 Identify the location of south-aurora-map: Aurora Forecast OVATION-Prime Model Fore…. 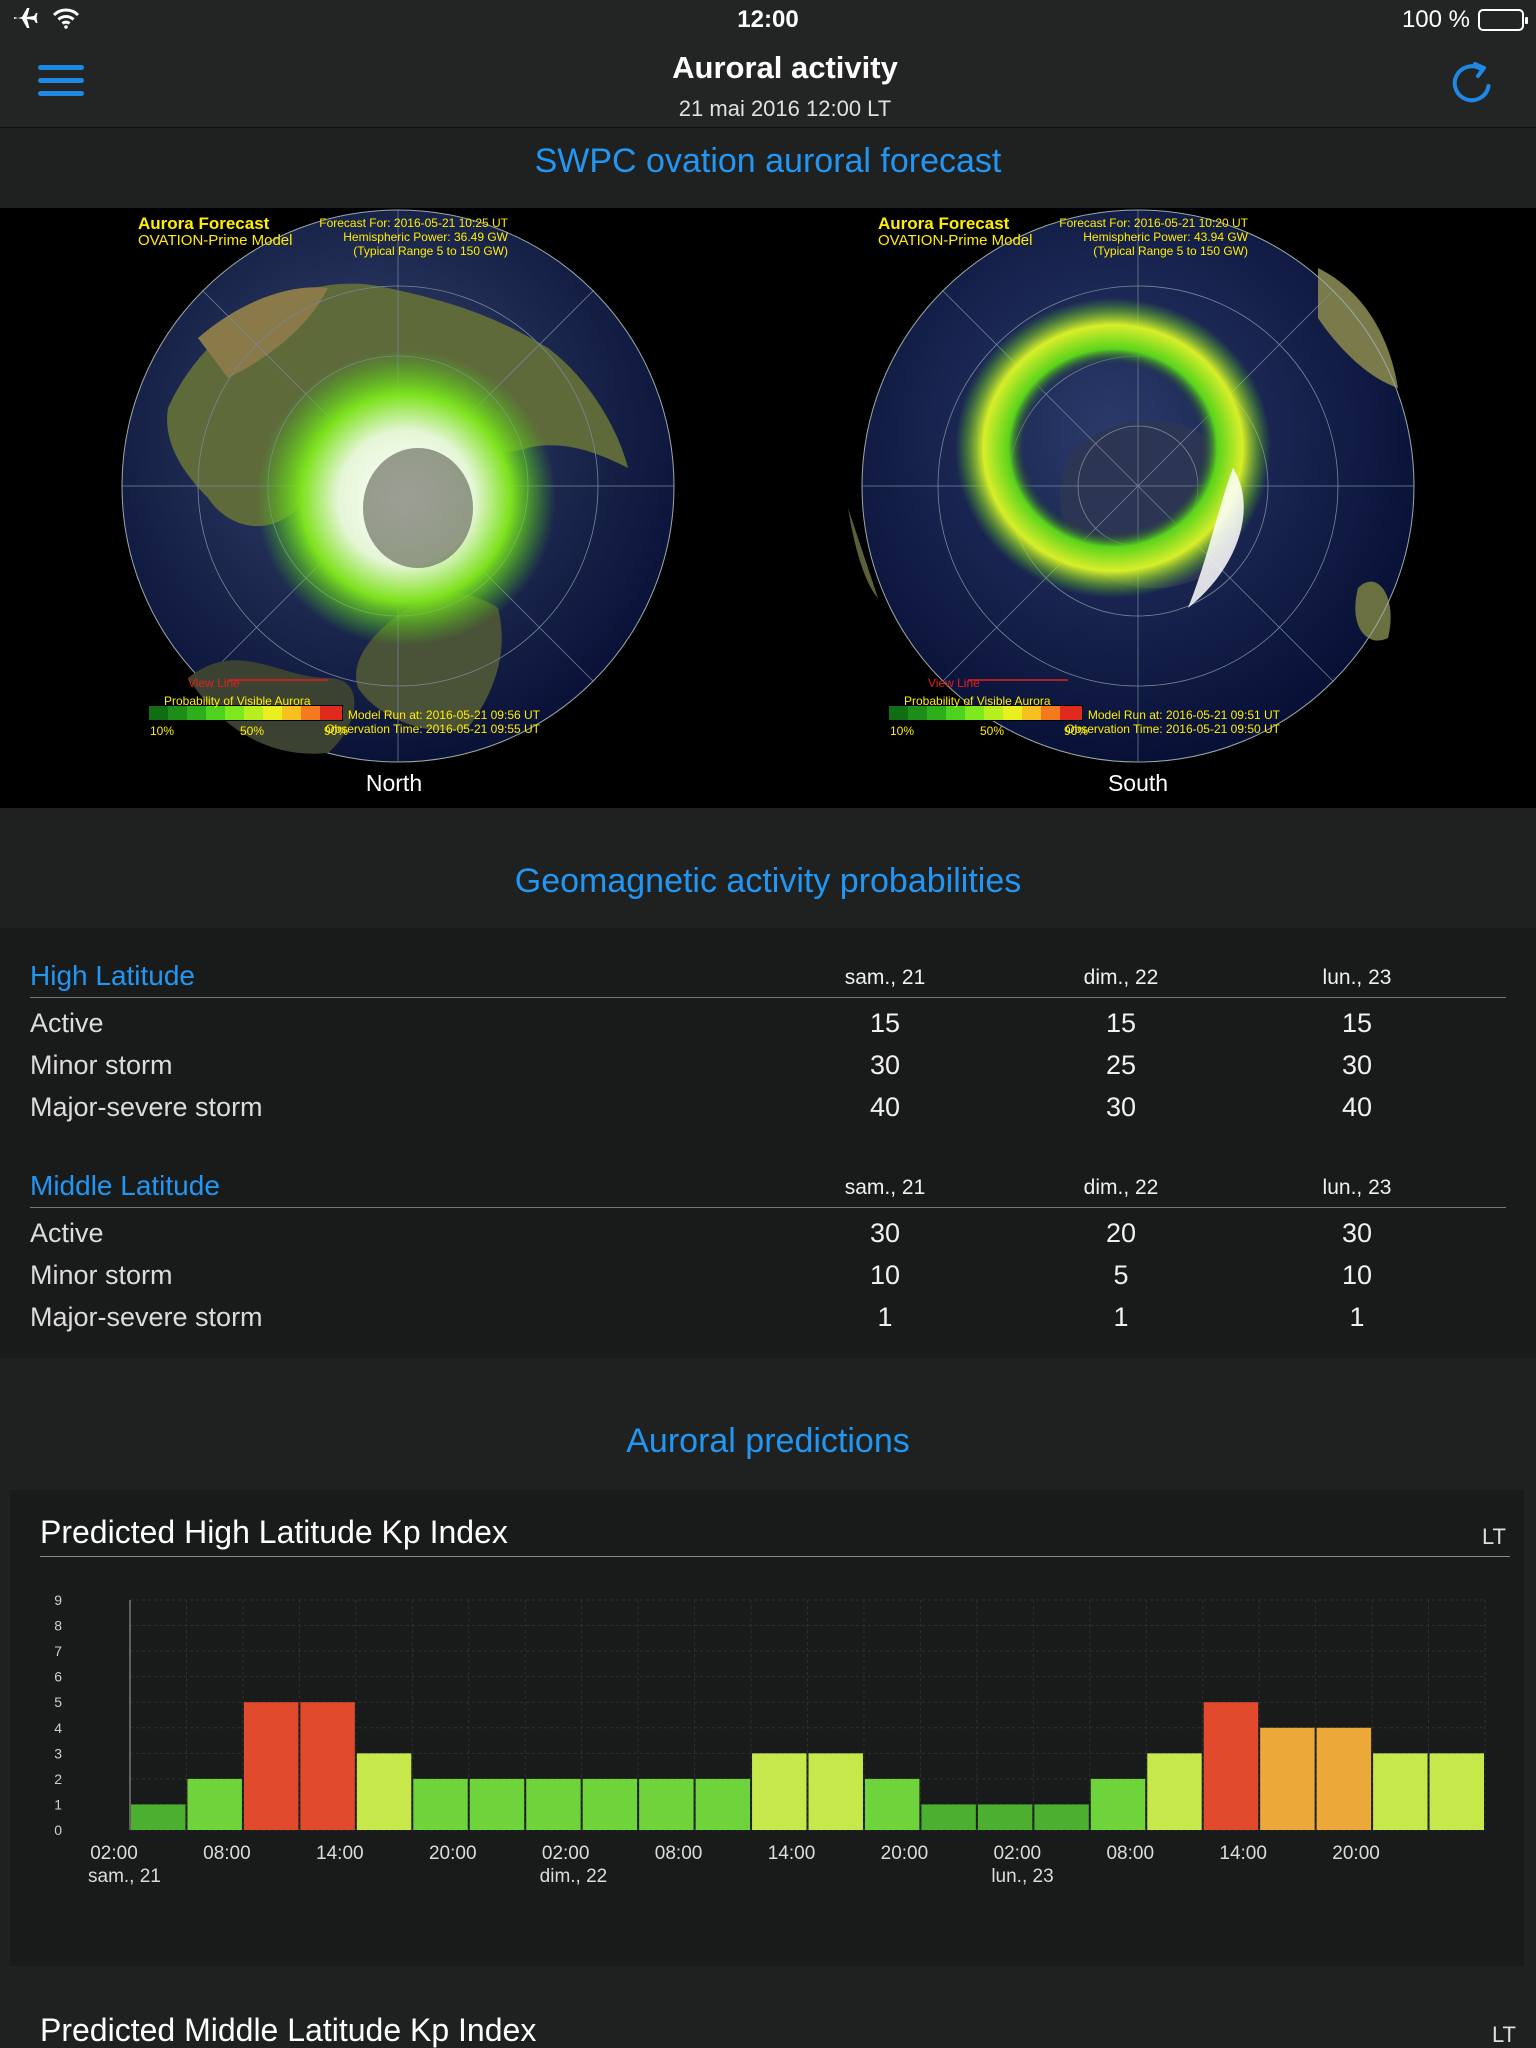
(1138, 508).